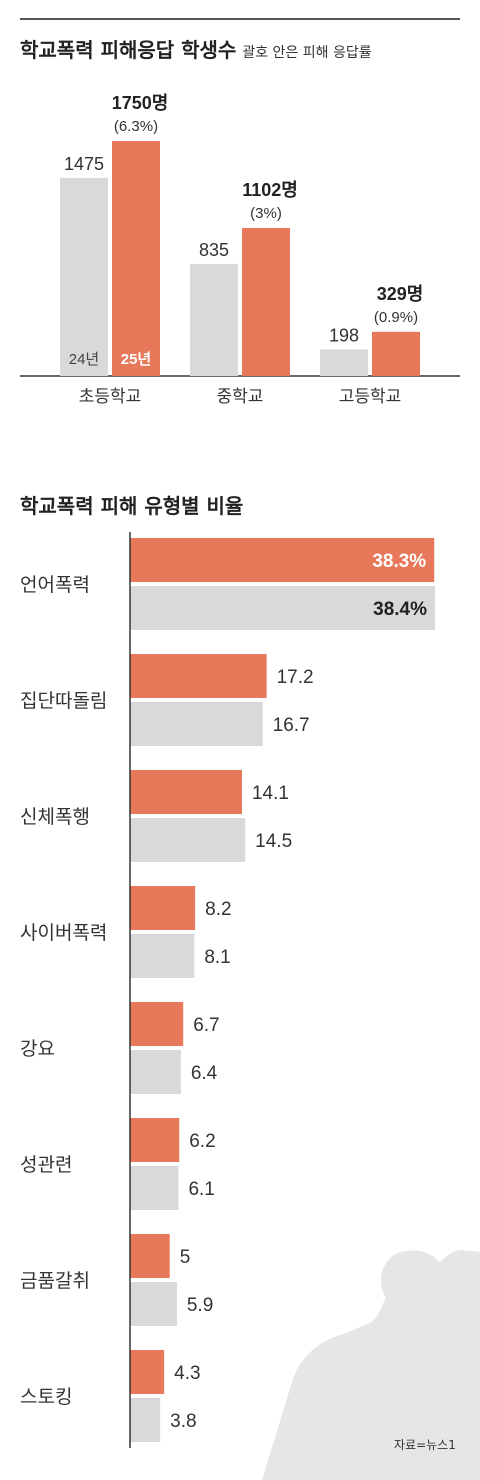 Image resolution: width=480 pixels, height=1480 pixels. What do you see at coordinates (55, 585) in the screenshot?
I see `type-category-1: 언어폭력` at bounding box center [55, 585].